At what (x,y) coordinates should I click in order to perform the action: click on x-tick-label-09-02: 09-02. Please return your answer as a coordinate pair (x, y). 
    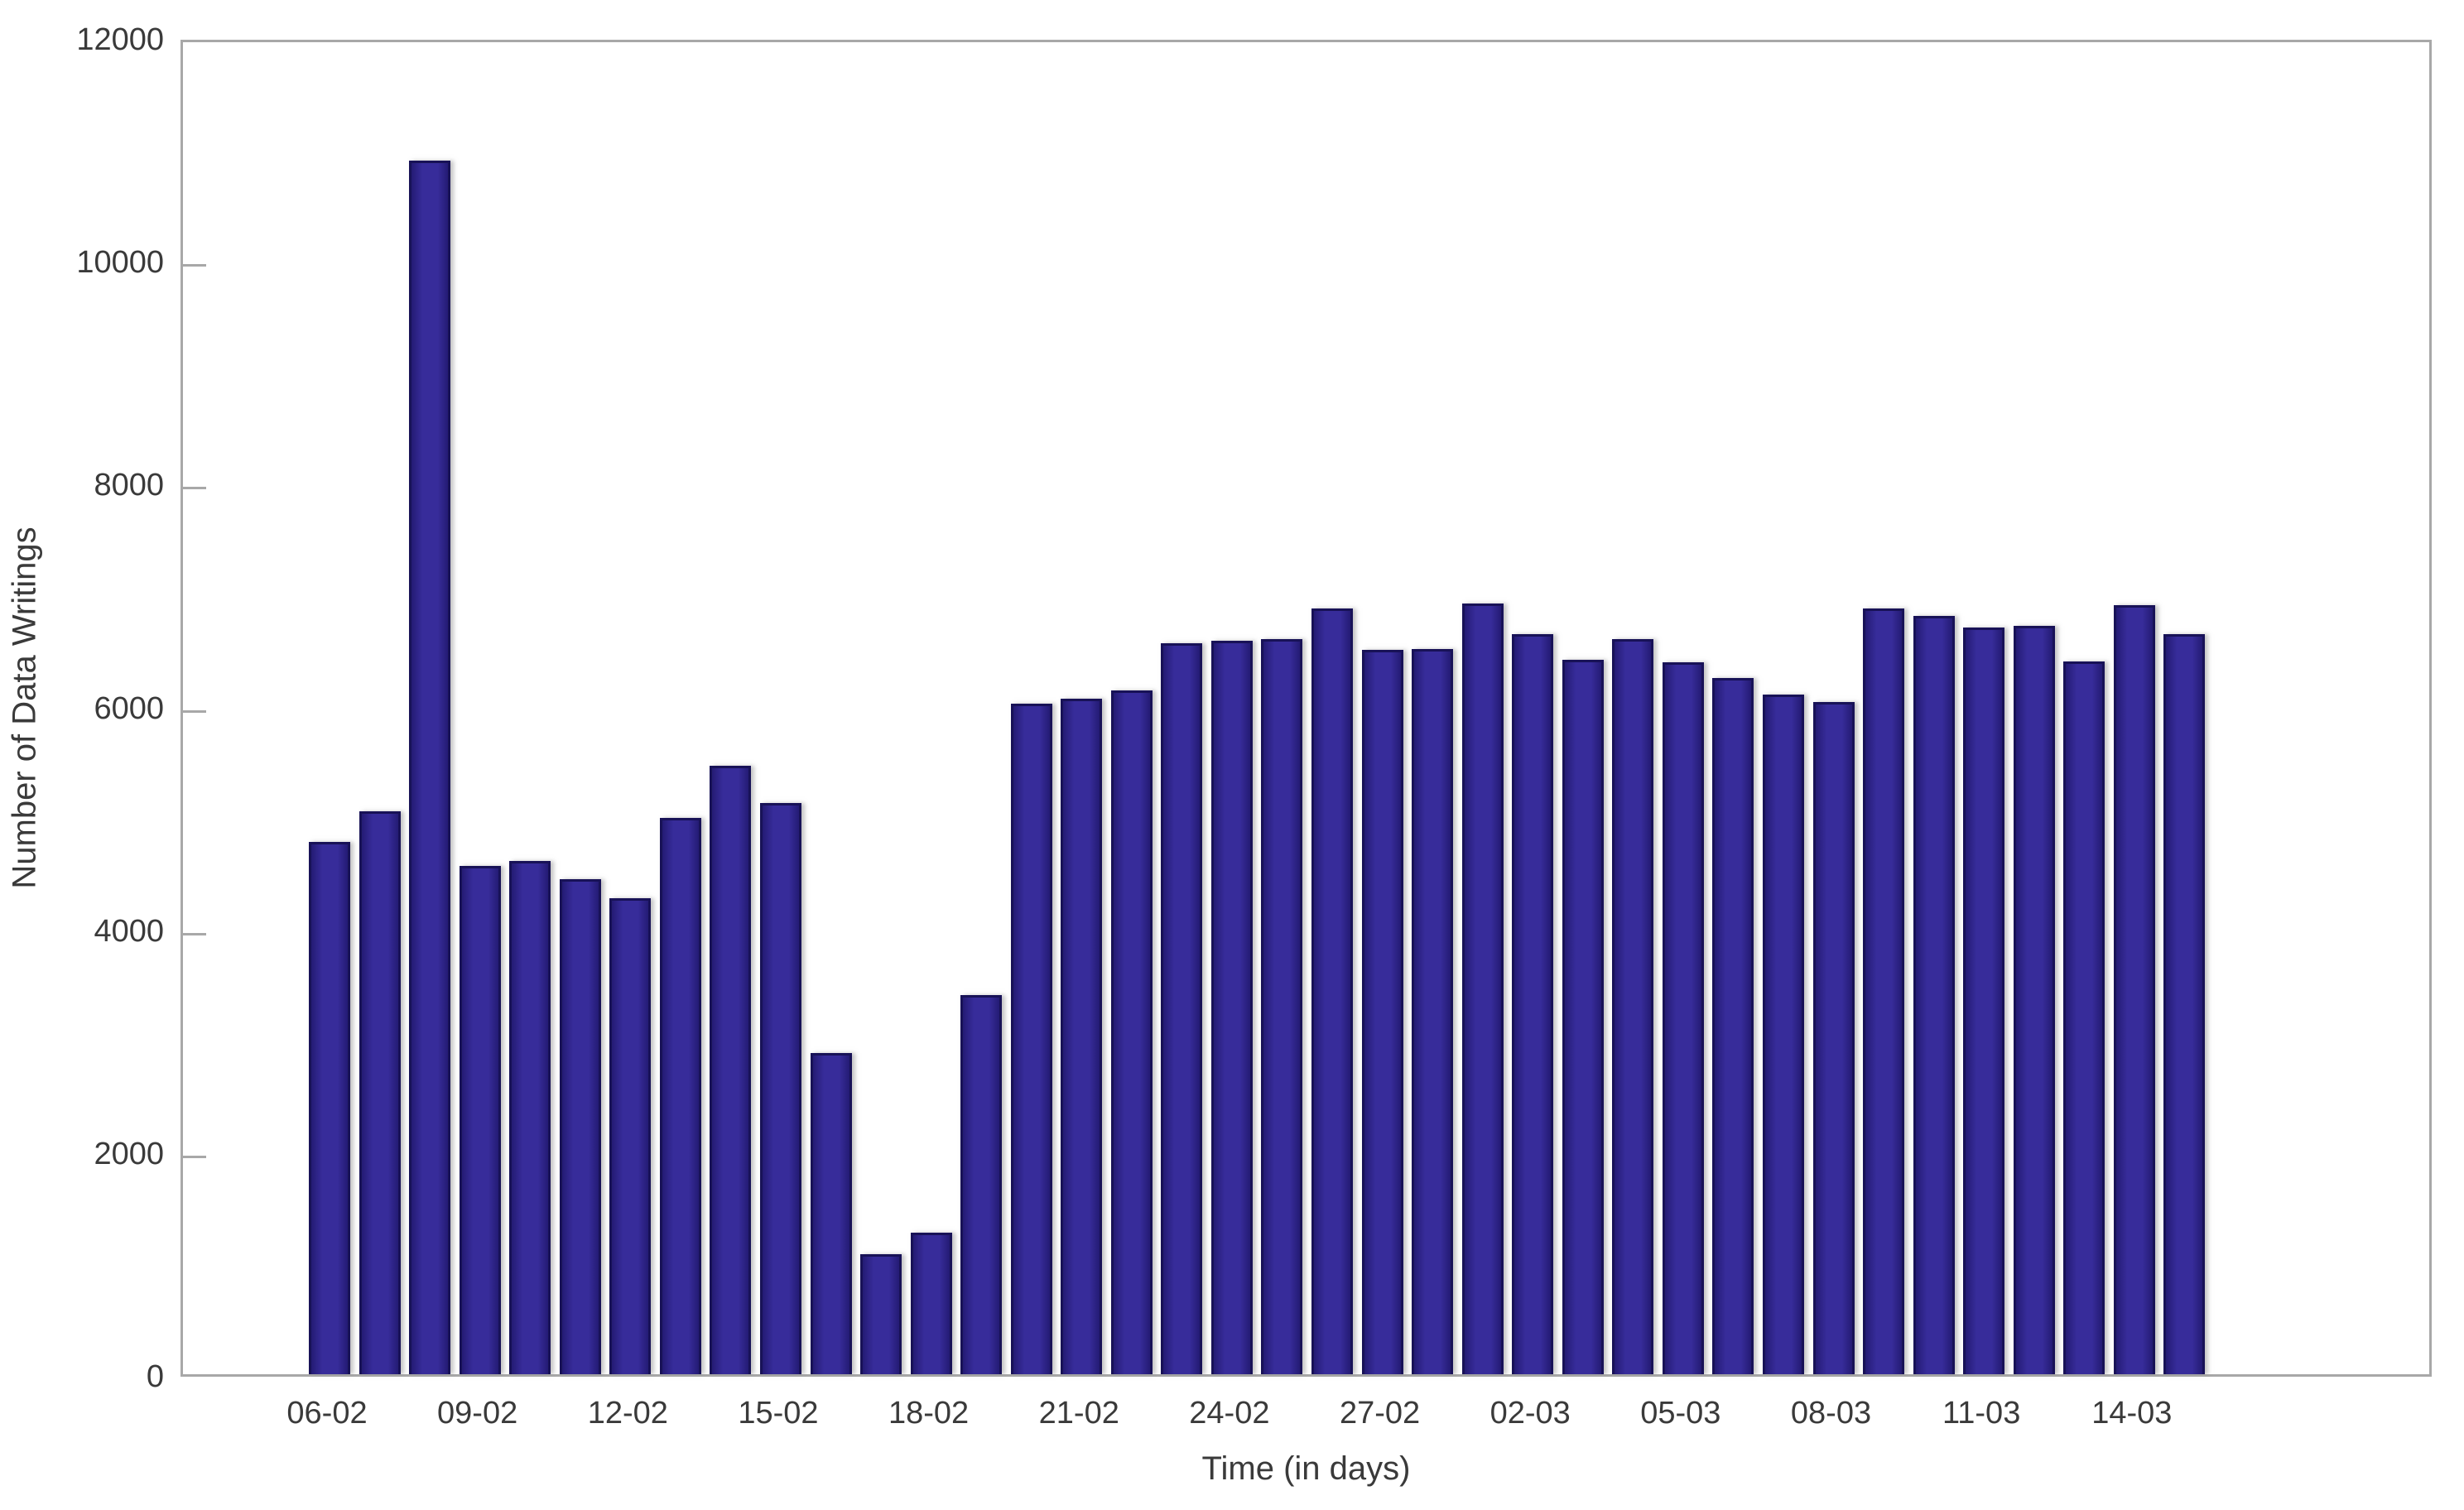
    Looking at the image, I should click on (478, 1413).